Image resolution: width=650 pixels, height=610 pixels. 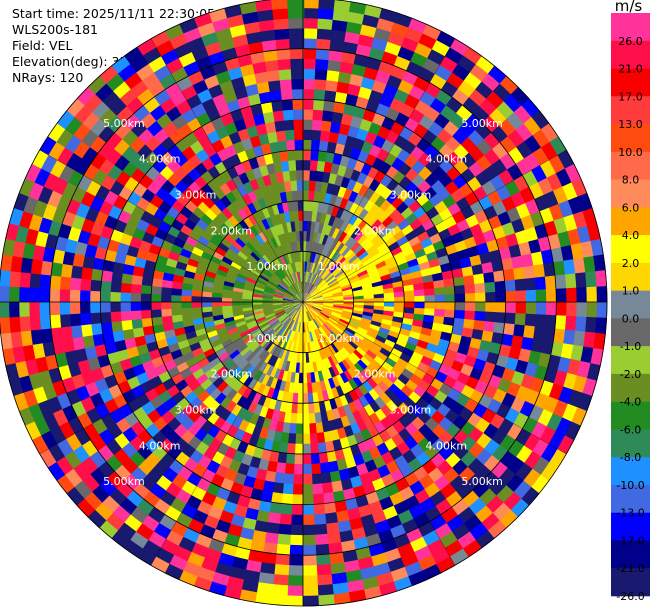 I want to click on colorbar-bin, so click(x=630, y=54).